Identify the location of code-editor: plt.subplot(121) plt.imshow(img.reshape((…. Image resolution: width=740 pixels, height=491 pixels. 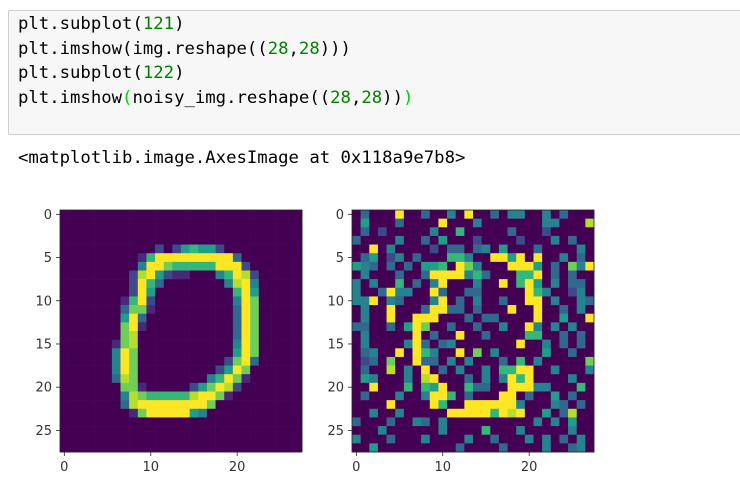
(211, 61).